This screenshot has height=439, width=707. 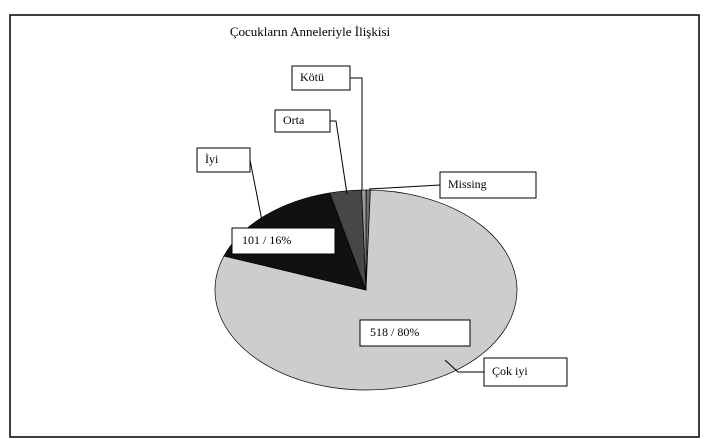 What do you see at coordinates (212, 159) in the screenshot?
I see `category-label: İyi` at bounding box center [212, 159].